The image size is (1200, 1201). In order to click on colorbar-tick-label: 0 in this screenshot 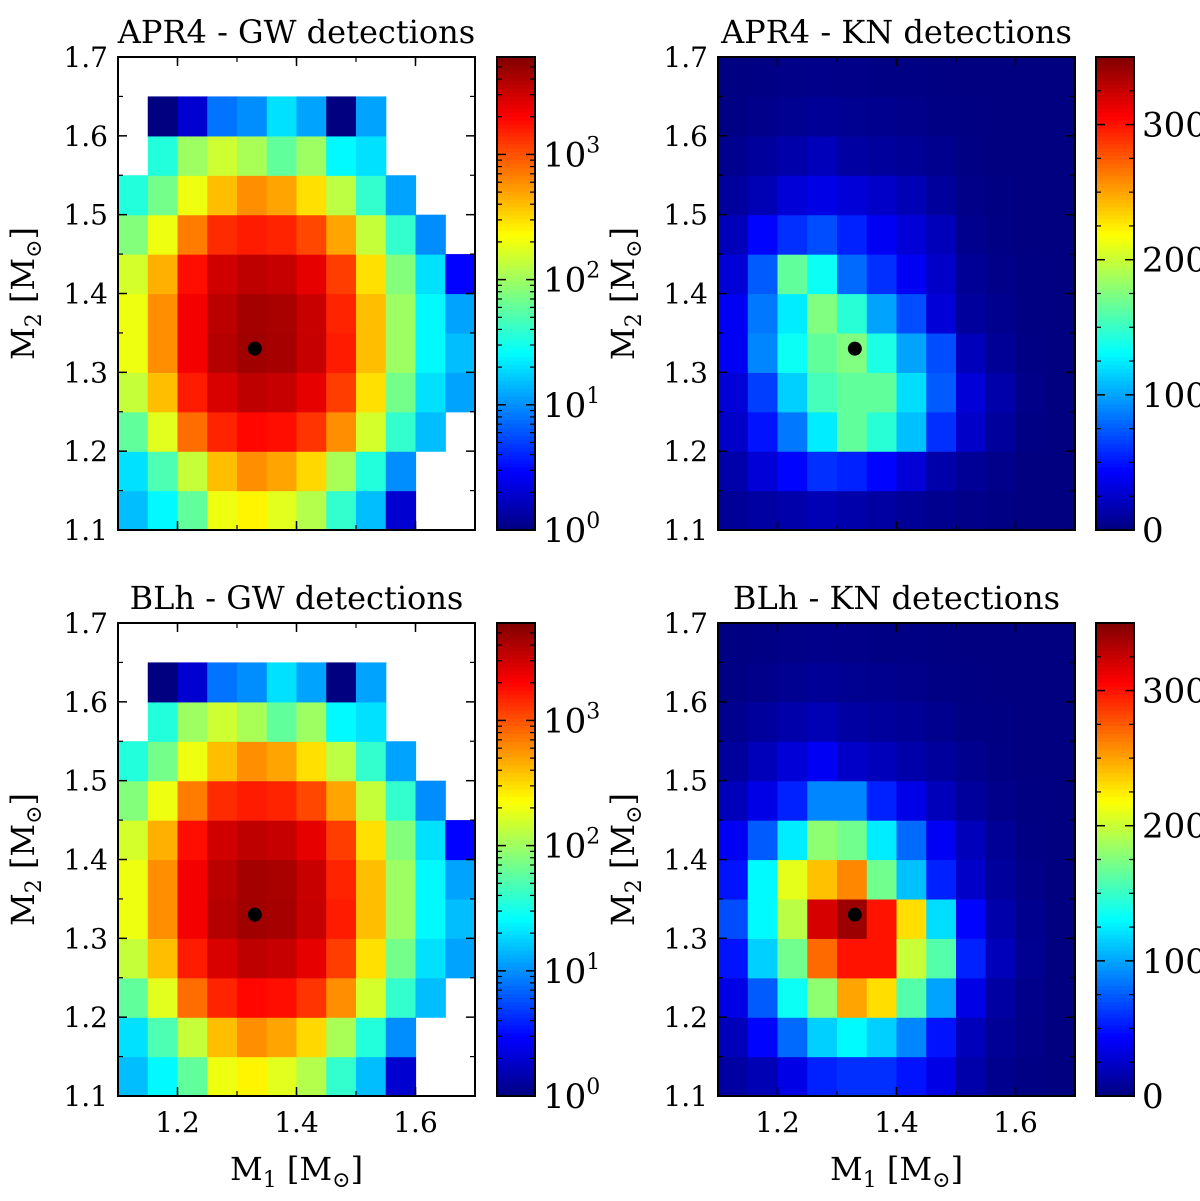, I will do `click(1153, 531)`.